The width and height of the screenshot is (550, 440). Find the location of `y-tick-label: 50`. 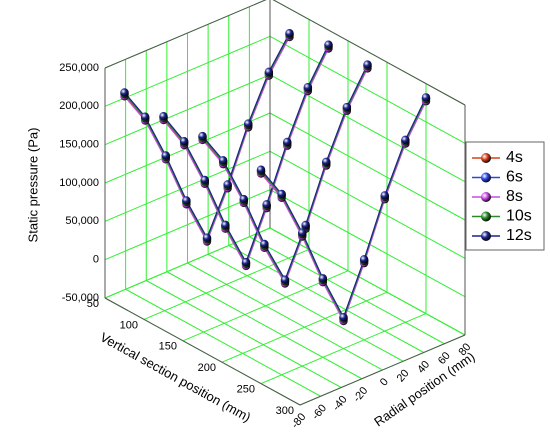

y-tick-label: 50 is located at coordinates (93, 304).